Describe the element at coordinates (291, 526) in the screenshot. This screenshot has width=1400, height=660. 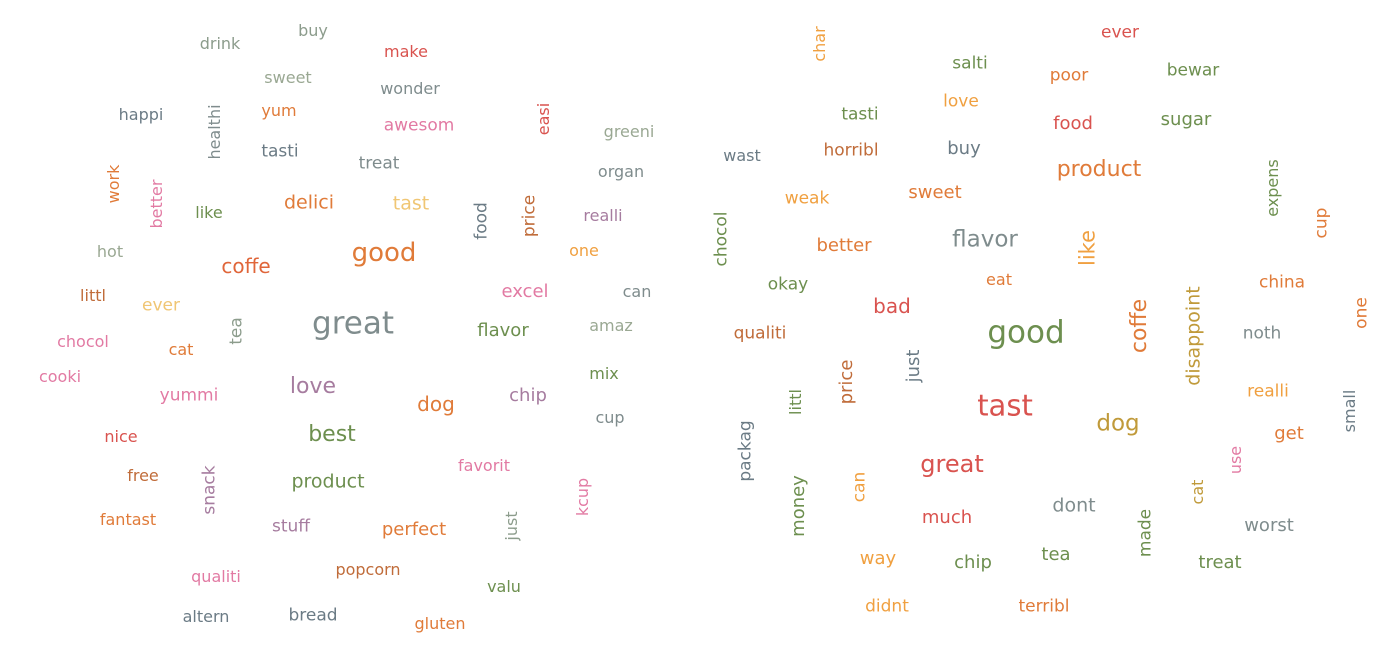
I see `cloud-word: stuff` at that location.